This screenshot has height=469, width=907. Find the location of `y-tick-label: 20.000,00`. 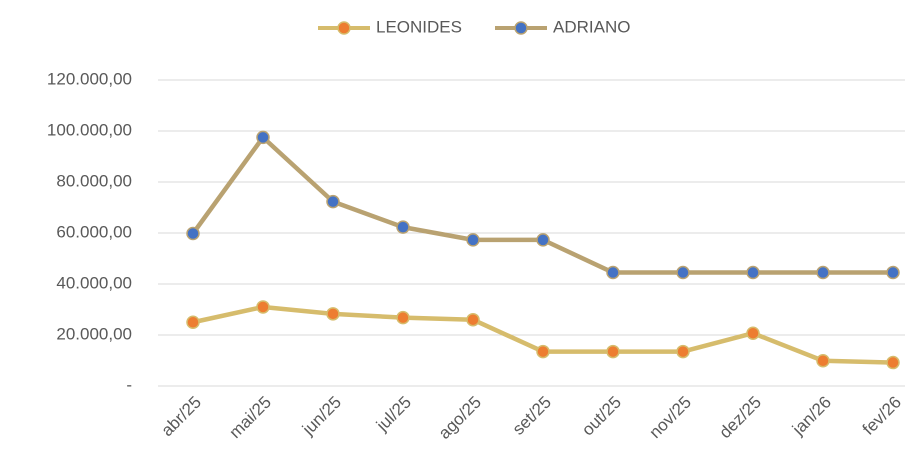

y-tick-label: 20.000,00 is located at coordinates (94, 333).